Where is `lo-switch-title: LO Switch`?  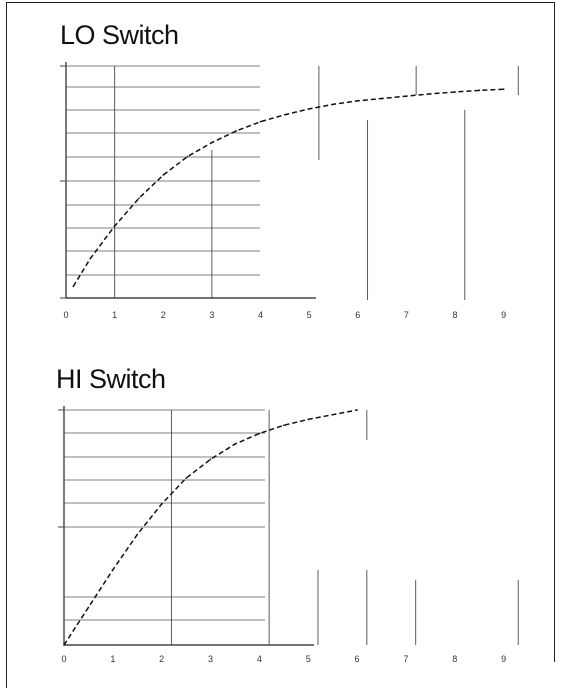
lo-switch-title: LO Switch is located at coordinates (119, 35).